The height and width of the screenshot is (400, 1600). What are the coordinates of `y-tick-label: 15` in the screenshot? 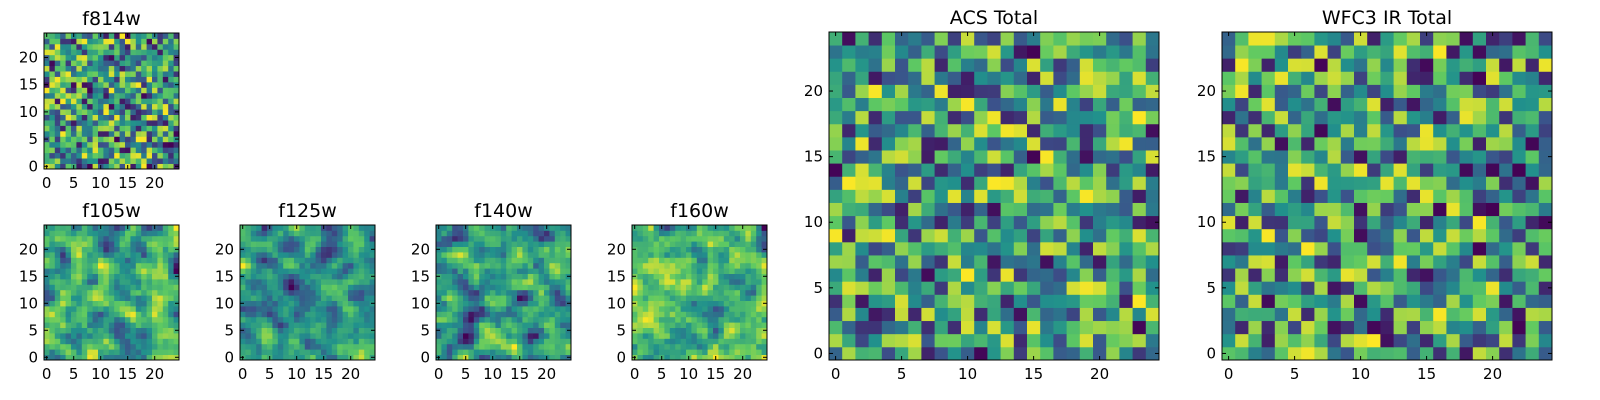 It's located at (28, 85).